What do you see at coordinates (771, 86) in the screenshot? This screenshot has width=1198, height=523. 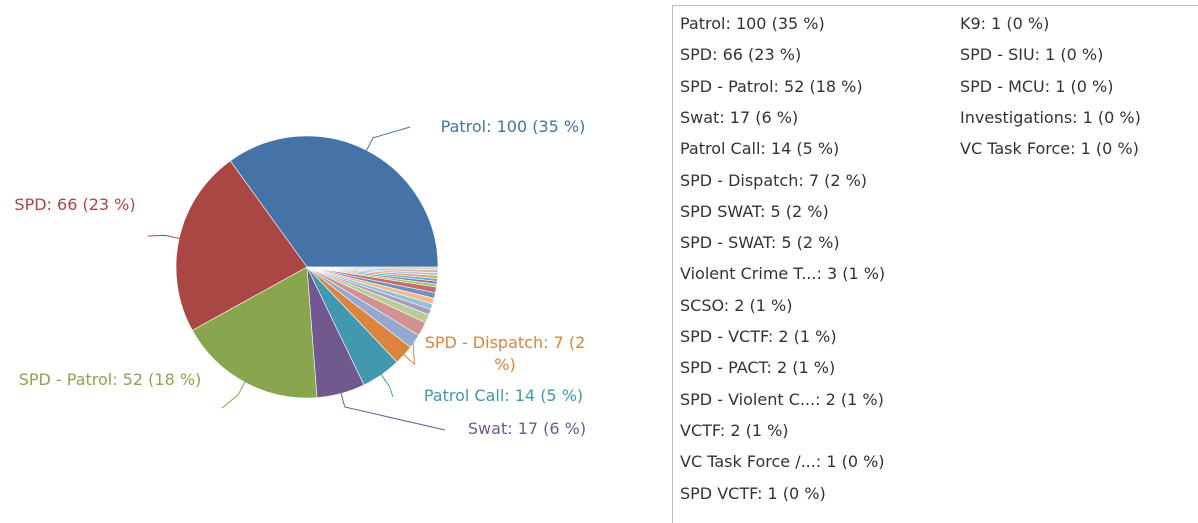 I see `legend-entry: SPD - Patrol: 52 (18 %)` at bounding box center [771, 86].